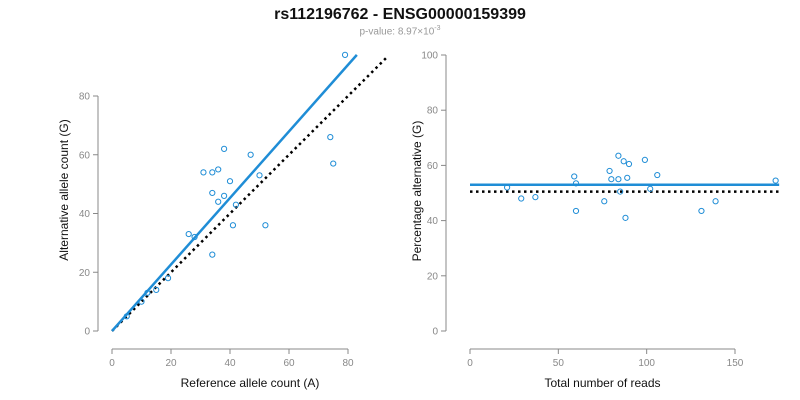 The image size is (800, 400). I want to click on pvalue-text: p-value: 8.97×10, so click(397, 32).